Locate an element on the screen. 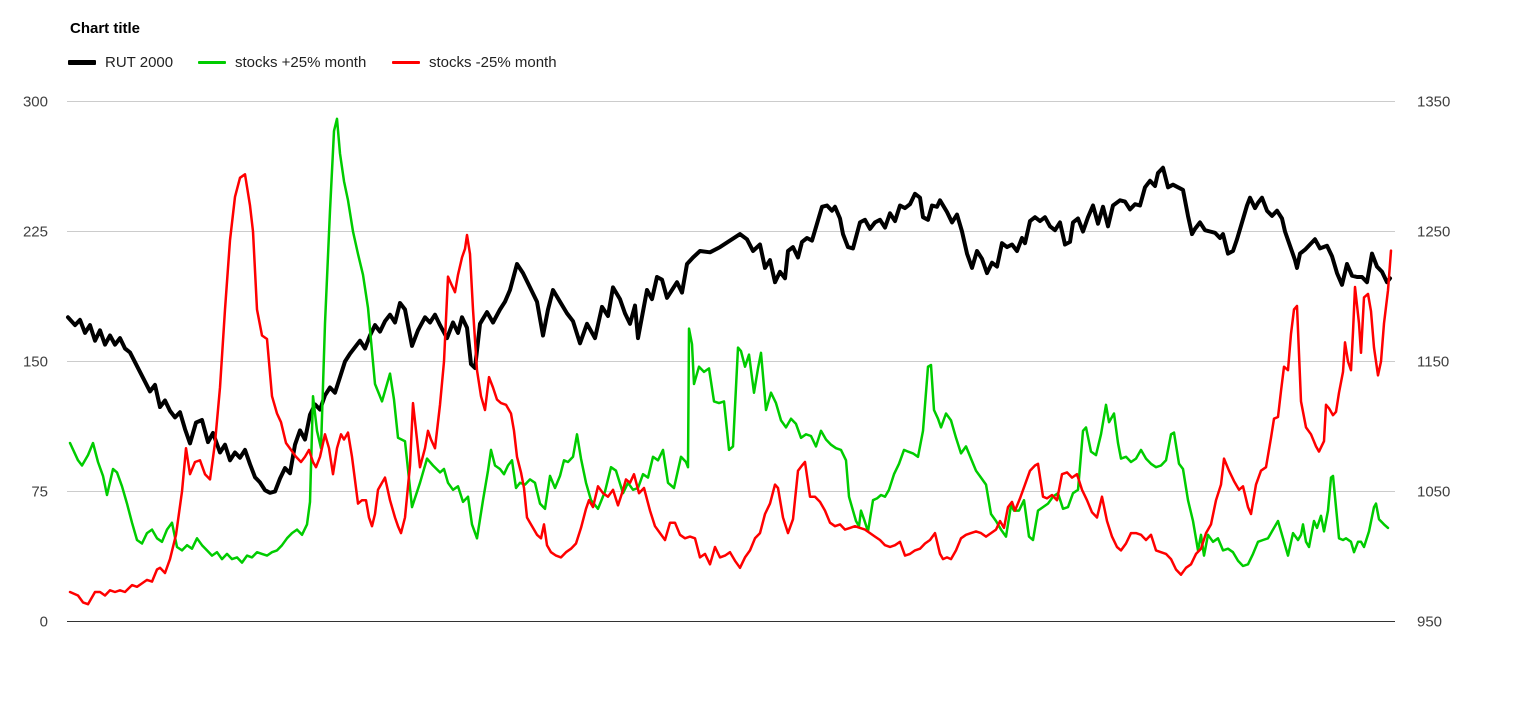  legend-item-stocks-plus-25: stocks +25% month is located at coordinates (282, 62).